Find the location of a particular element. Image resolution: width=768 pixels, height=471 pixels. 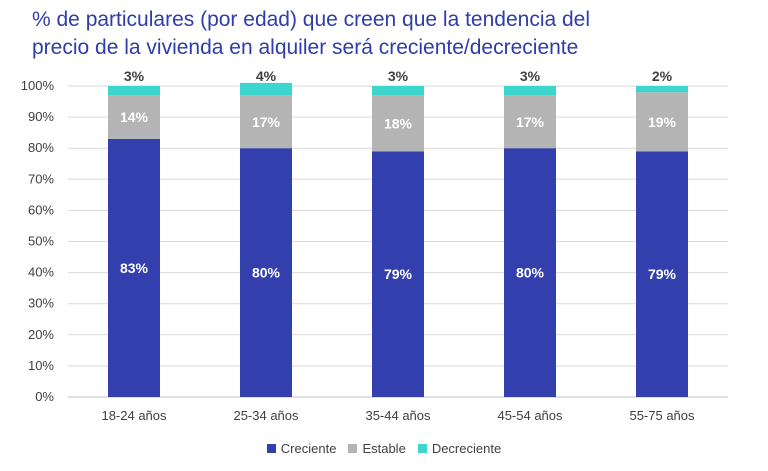

data-label: 14% is located at coordinates (134, 117).